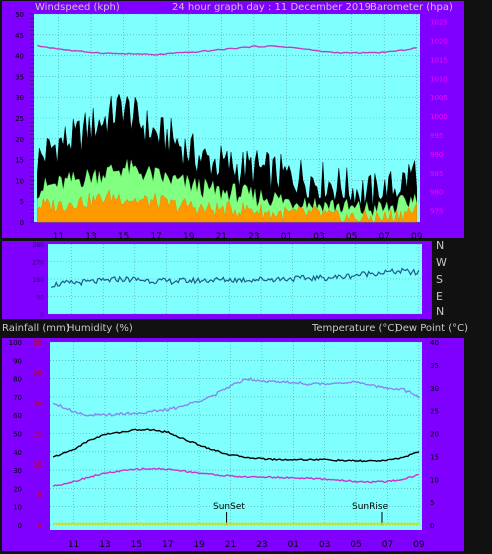 The image size is (492, 554). I want to click on windspeed-tick-label: 30, so click(19, 98).